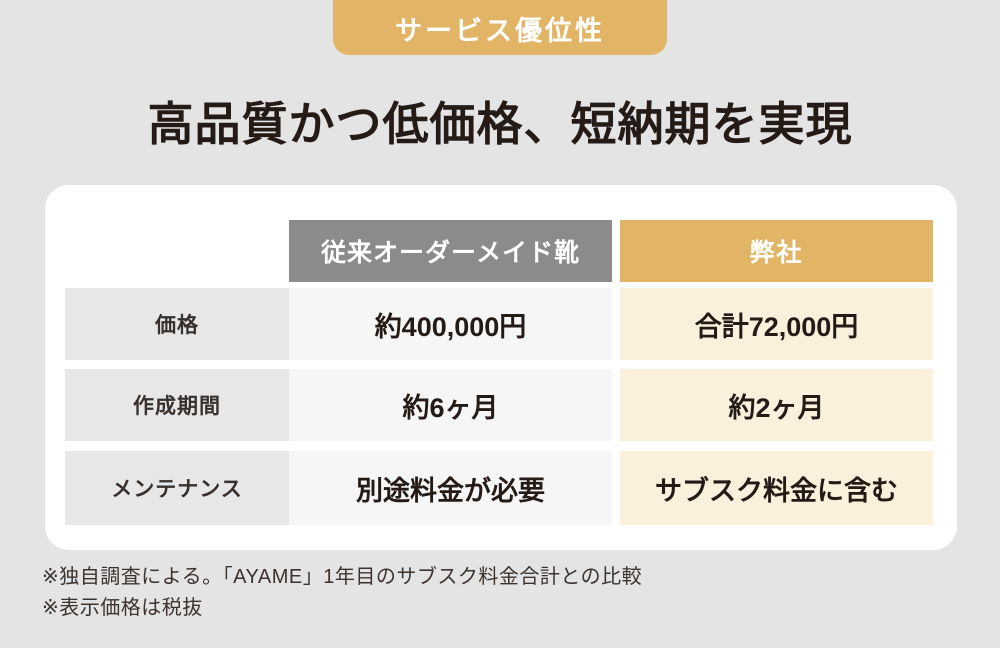 Image resolution: width=1000 pixels, height=648 pixels. I want to click on table-row-maintenance: メンテナンス 別途料金が必要 サブスク料金に含む, so click(511, 488).